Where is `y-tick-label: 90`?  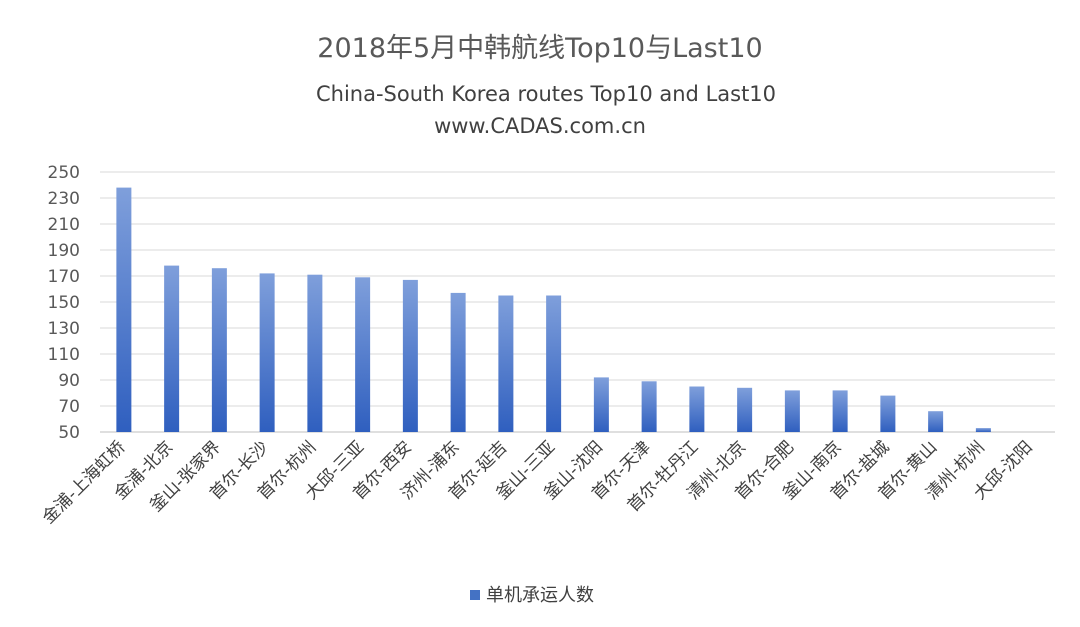
y-tick-label: 90 is located at coordinates (69, 381).